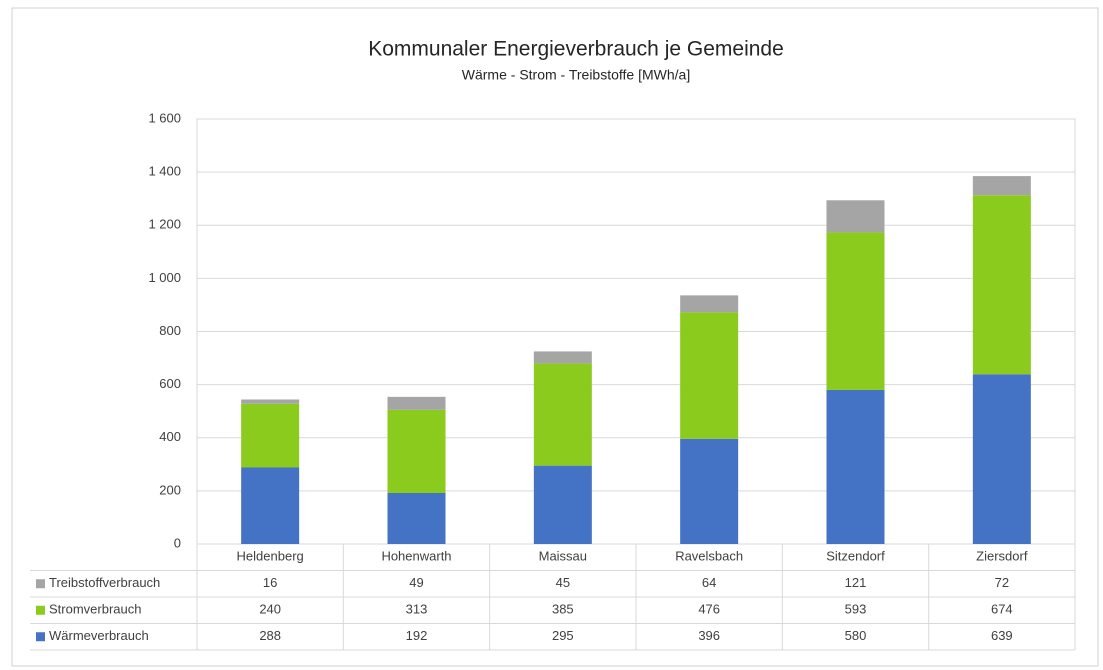  I want to click on legend-label: Stromverbrauch, so click(95, 609).